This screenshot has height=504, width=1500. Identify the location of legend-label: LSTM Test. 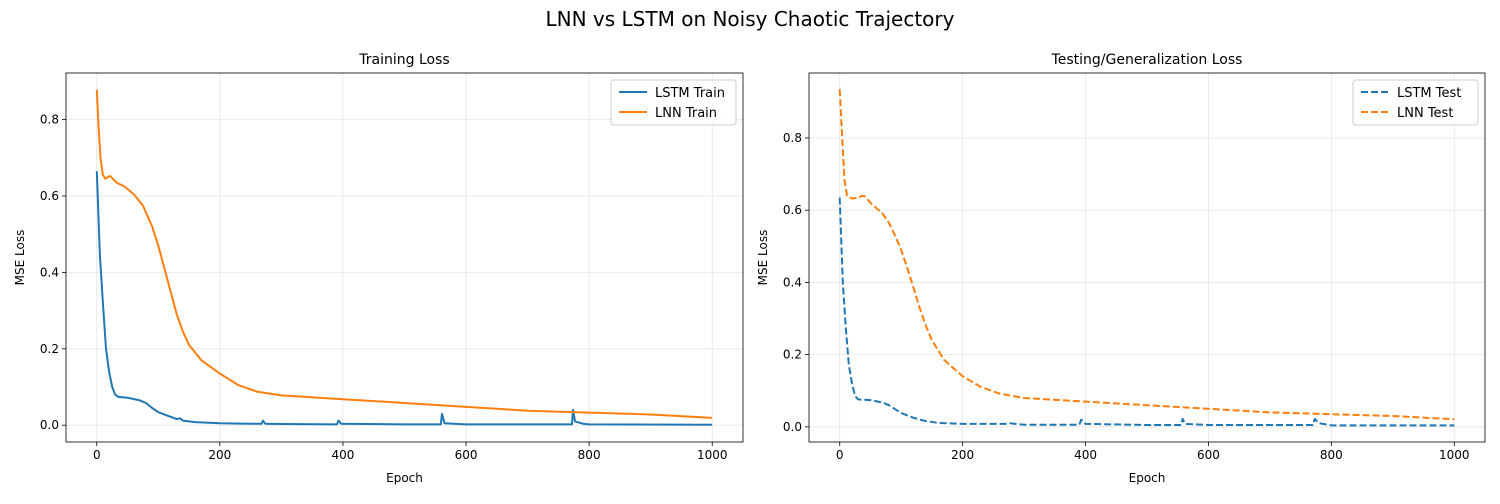
(1429, 93).